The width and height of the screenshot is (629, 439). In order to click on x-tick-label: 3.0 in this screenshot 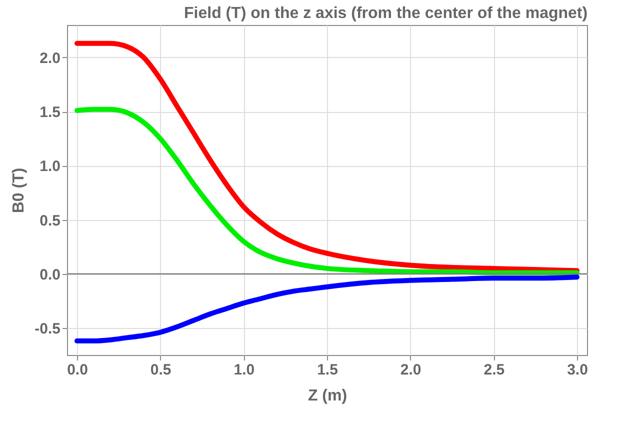, I will do `click(577, 370)`.